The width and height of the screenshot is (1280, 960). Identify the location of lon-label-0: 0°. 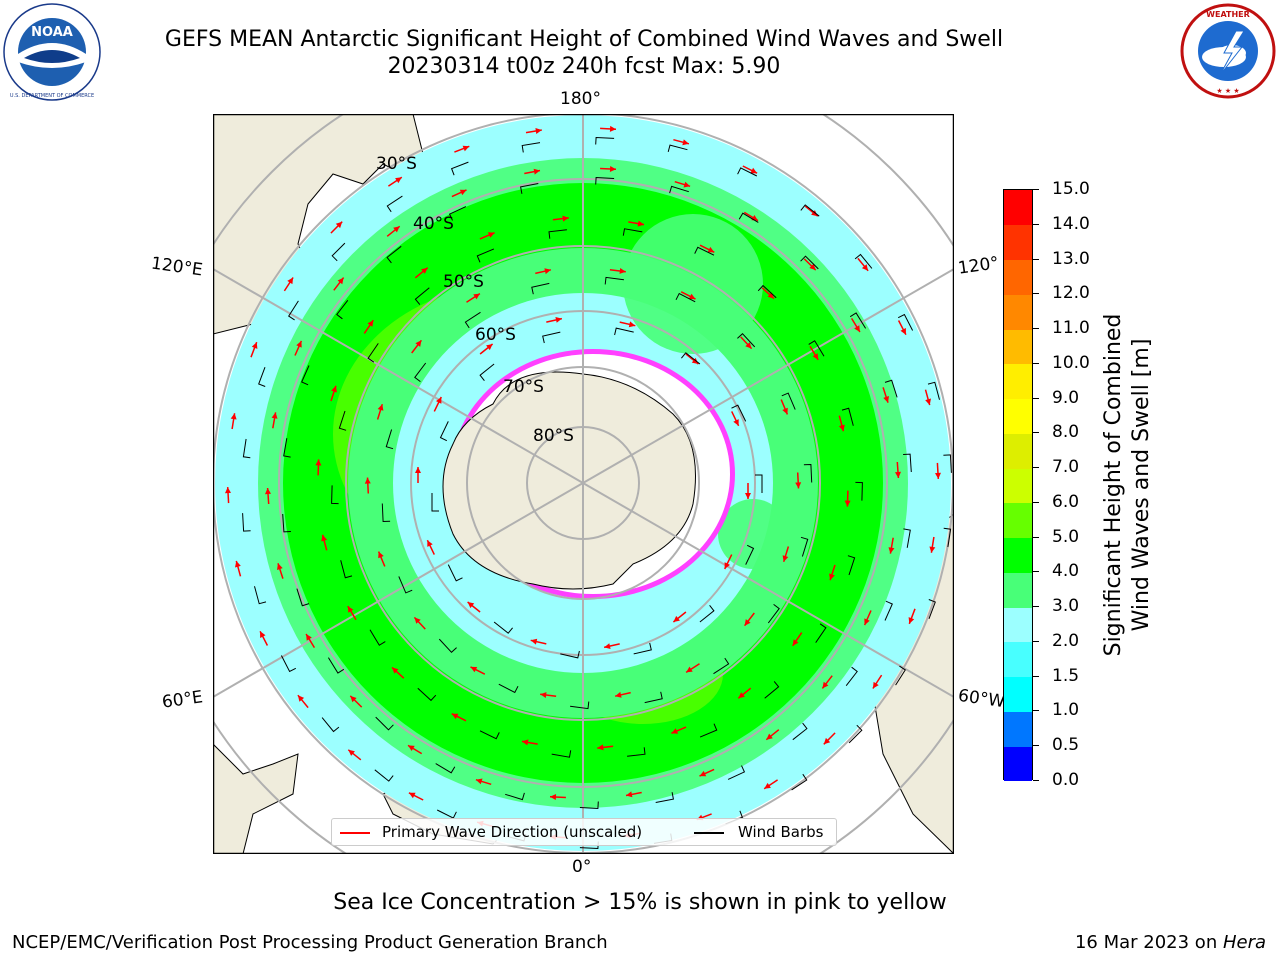
(582, 867).